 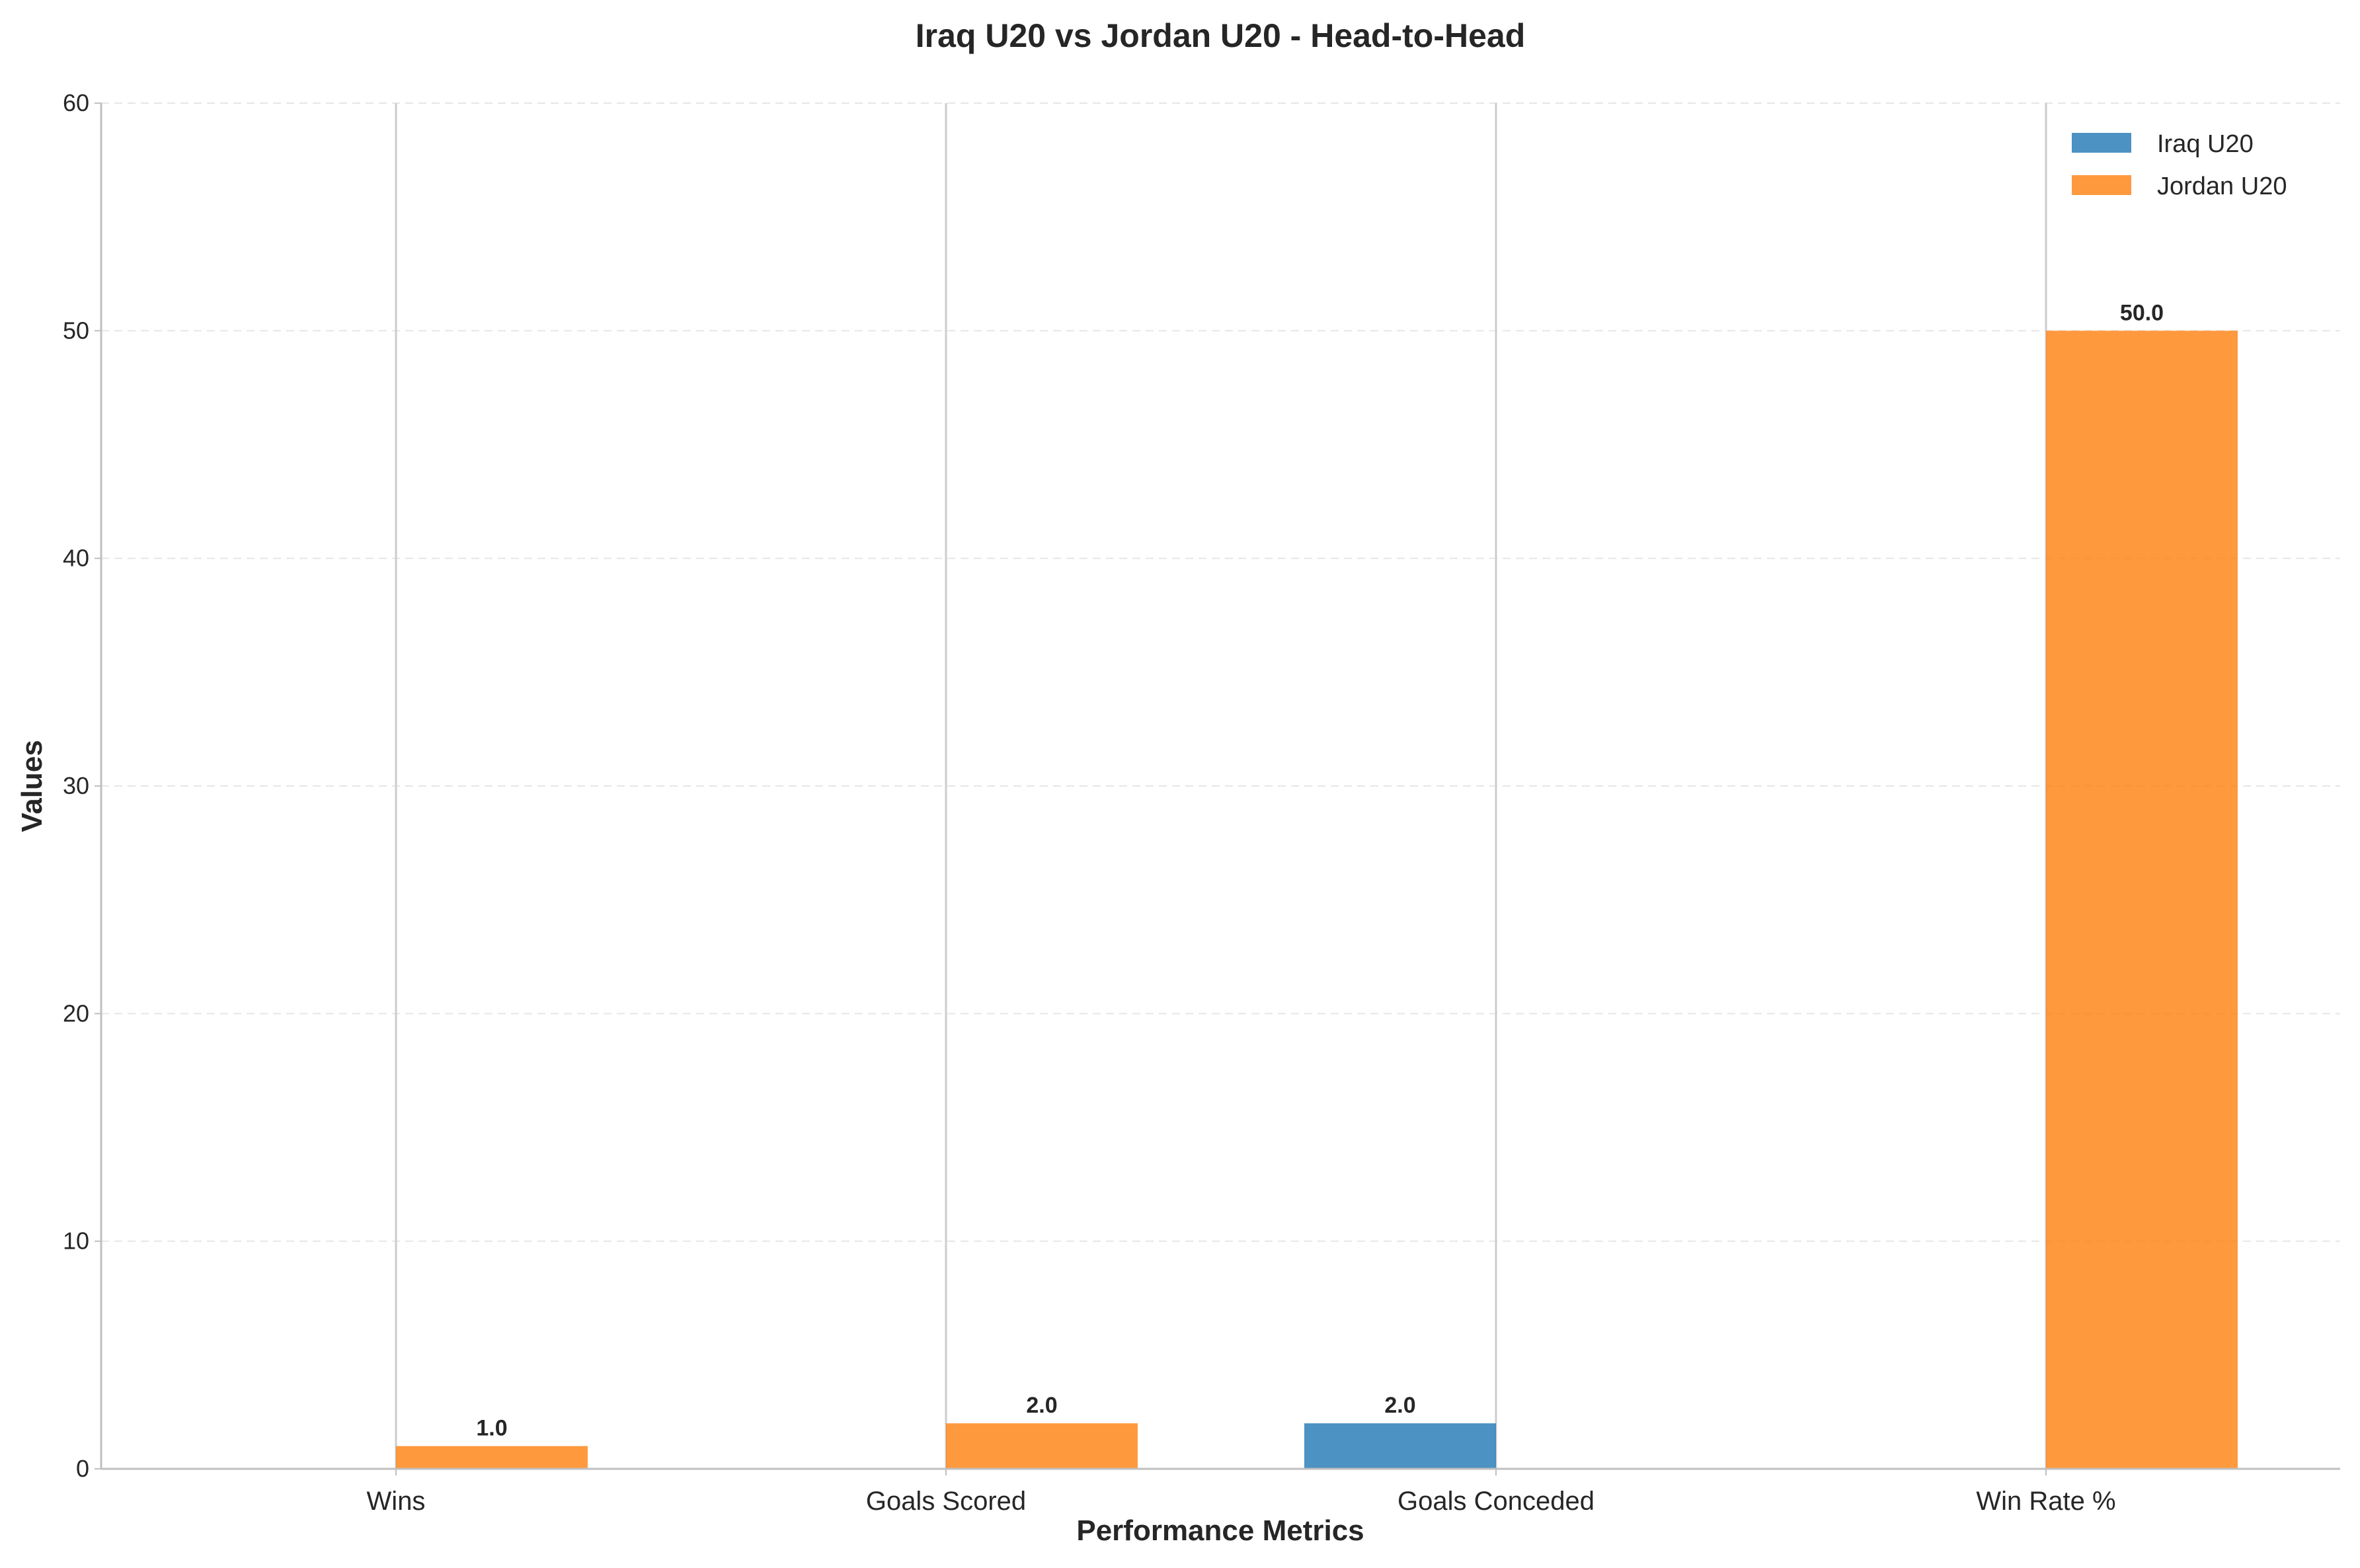 What do you see at coordinates (32, 786) in the screenshot?
I see `y-axis-label: Values` at bounding box center [32, 786].